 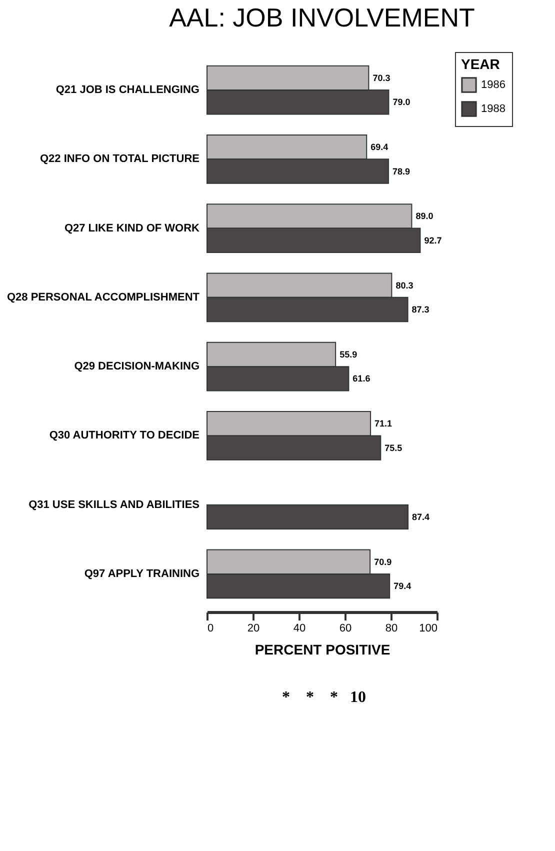 I want to click on data-label: 70.3, so click(x=381, y=77).